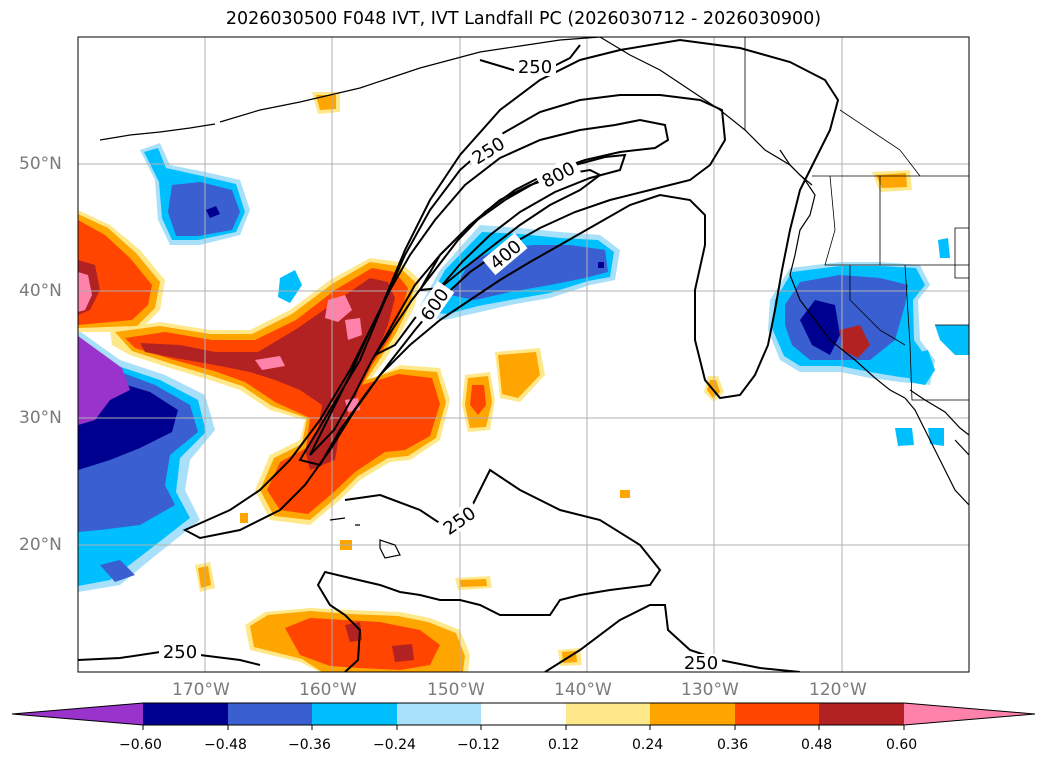  I want to click on lat-label-20n: 20°N, so click(40, 545).